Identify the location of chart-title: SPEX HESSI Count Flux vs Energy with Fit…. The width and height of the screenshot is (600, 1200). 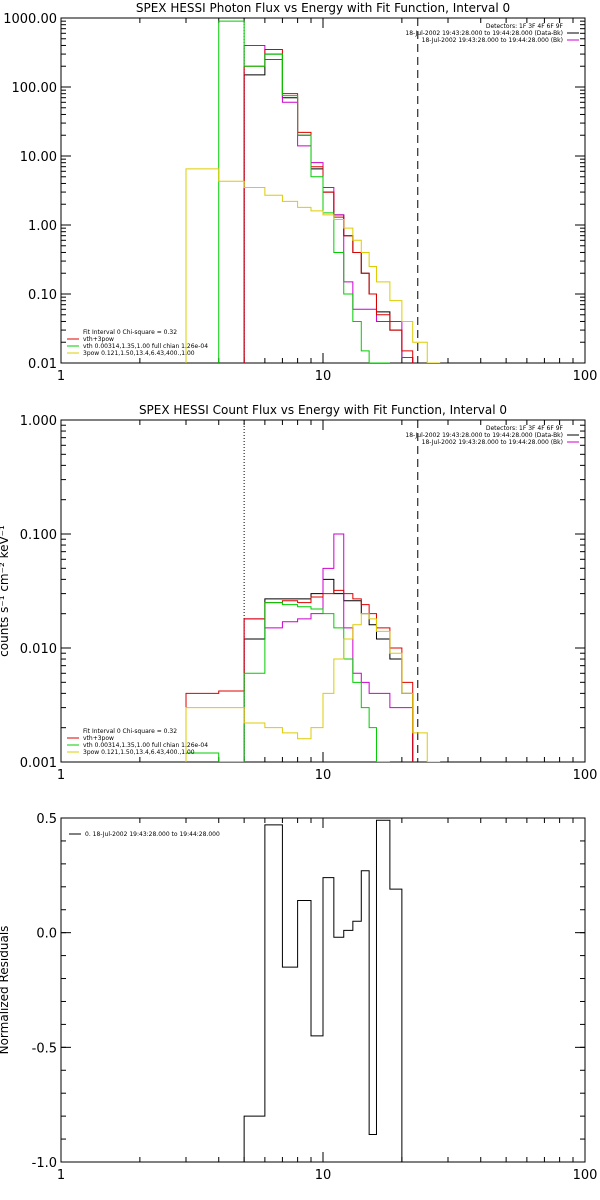
(323, 410).